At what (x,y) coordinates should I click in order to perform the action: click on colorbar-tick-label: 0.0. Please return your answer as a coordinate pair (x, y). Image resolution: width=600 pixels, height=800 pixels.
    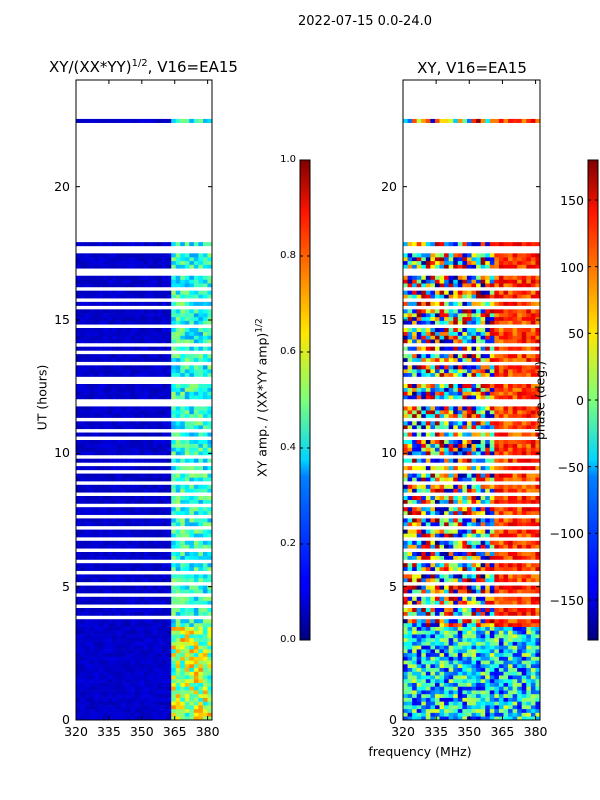
    Looking at the image, I should click on (288, 639).